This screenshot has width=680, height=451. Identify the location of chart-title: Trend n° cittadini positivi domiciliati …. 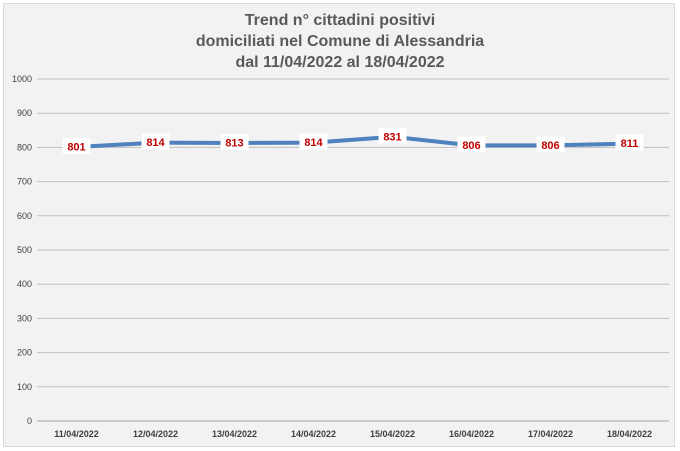
(340, 41).